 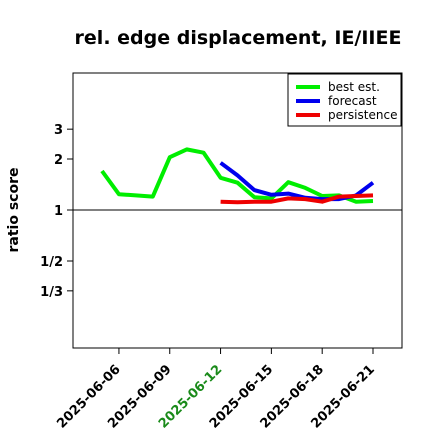 What do you see at coordinates (58, 211) in the screenshot?
I see `y-tick-label: 1` at bounding box center [58, 211].